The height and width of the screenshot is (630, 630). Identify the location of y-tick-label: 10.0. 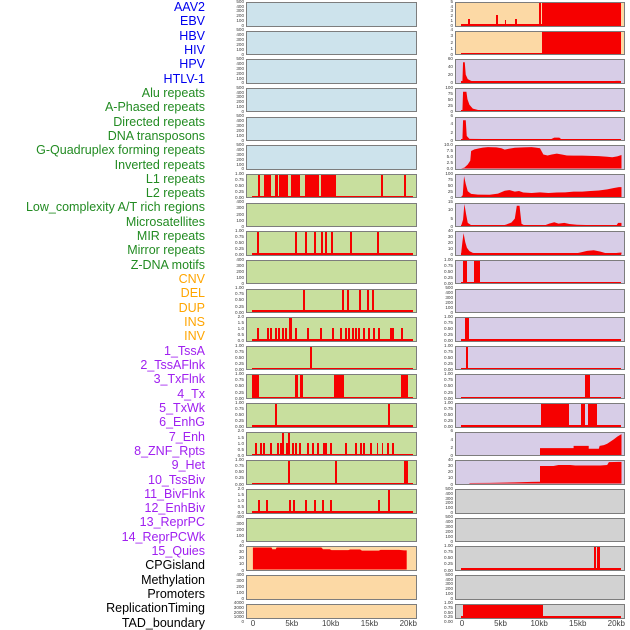
(448, 144).